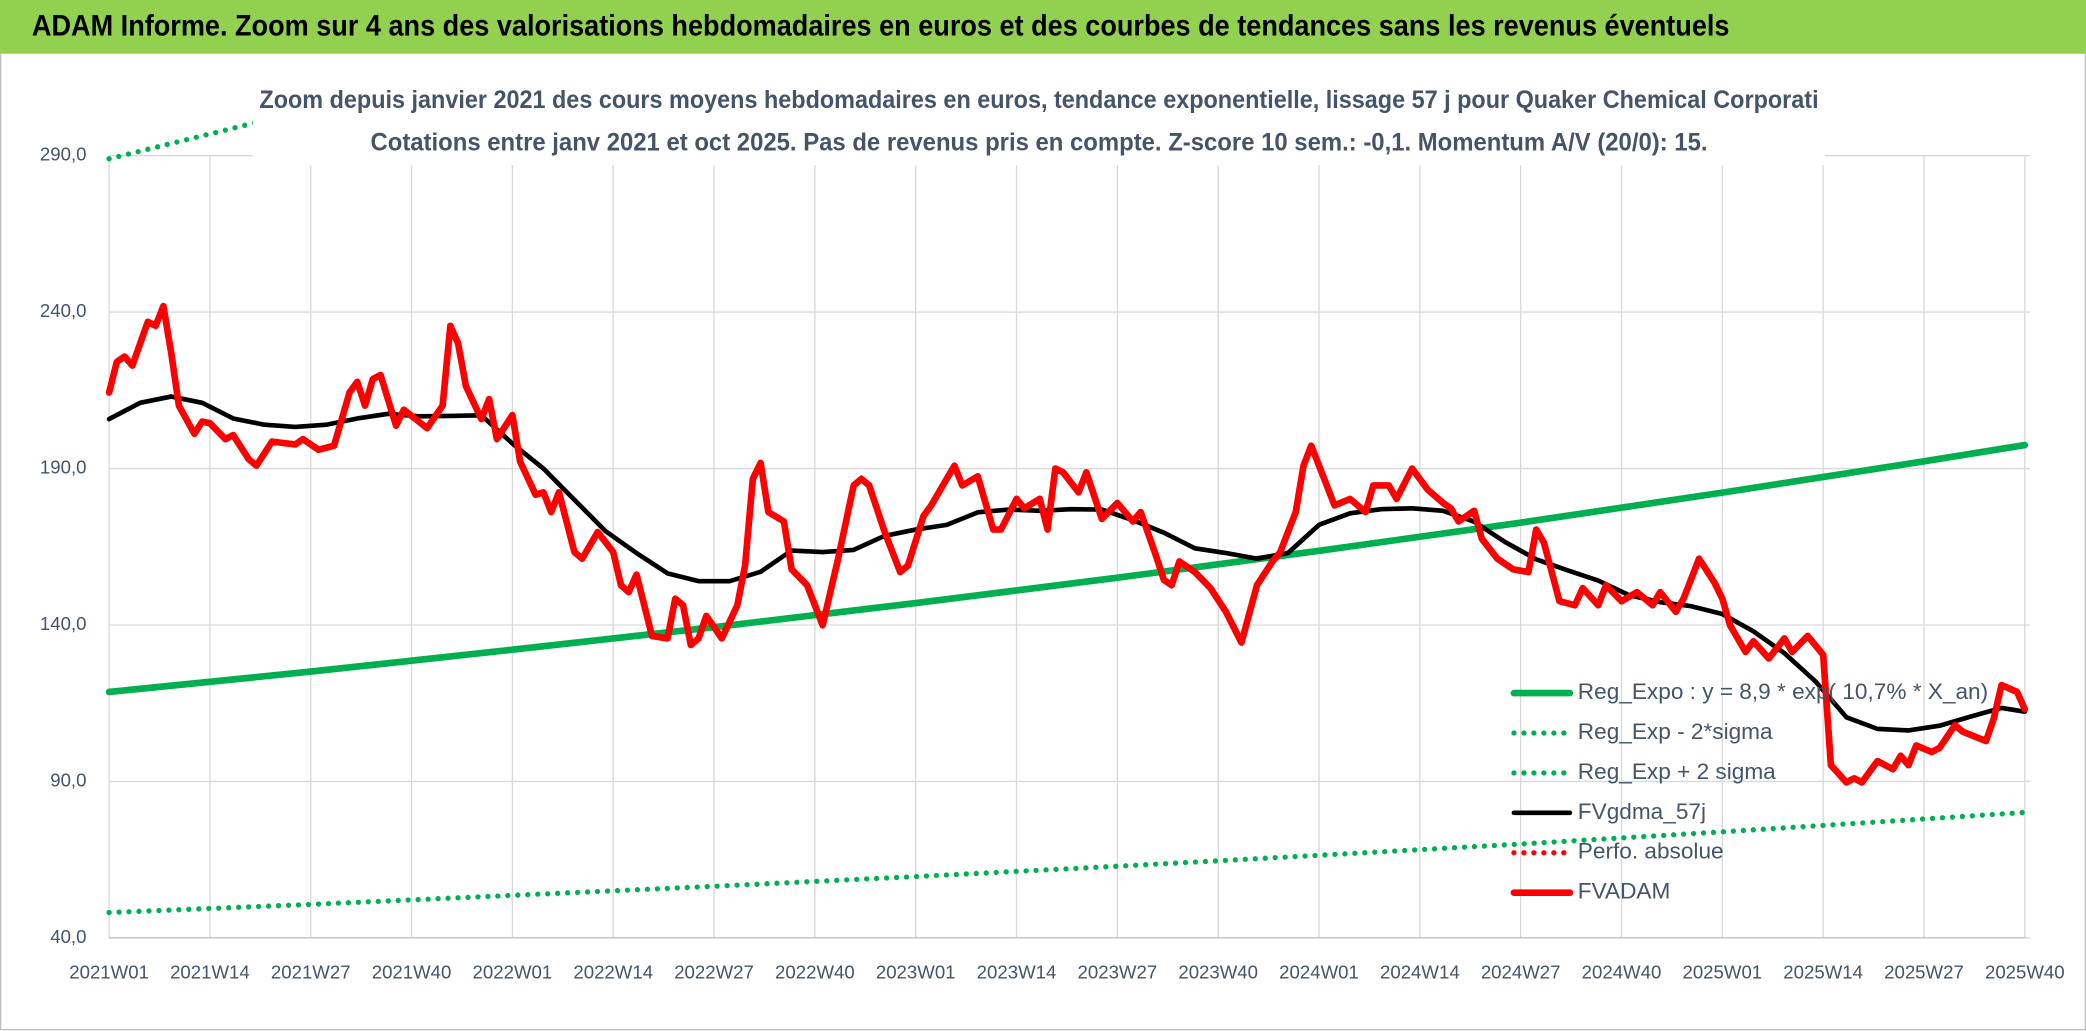  What do you see at coordinates (1651, 851) in the screenshot?
I see `legend-label: Perfo. absolue` at bounding box center [1651, 851].